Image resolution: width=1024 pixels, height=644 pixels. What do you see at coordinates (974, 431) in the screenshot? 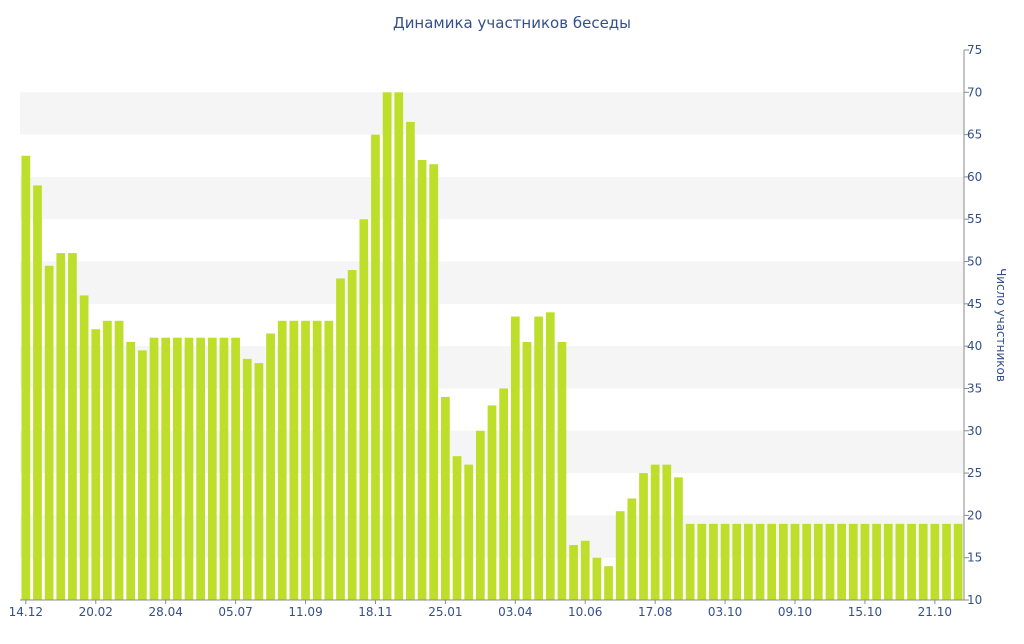
I see `y-tick-label: 30` at bounding box center [974, 431].